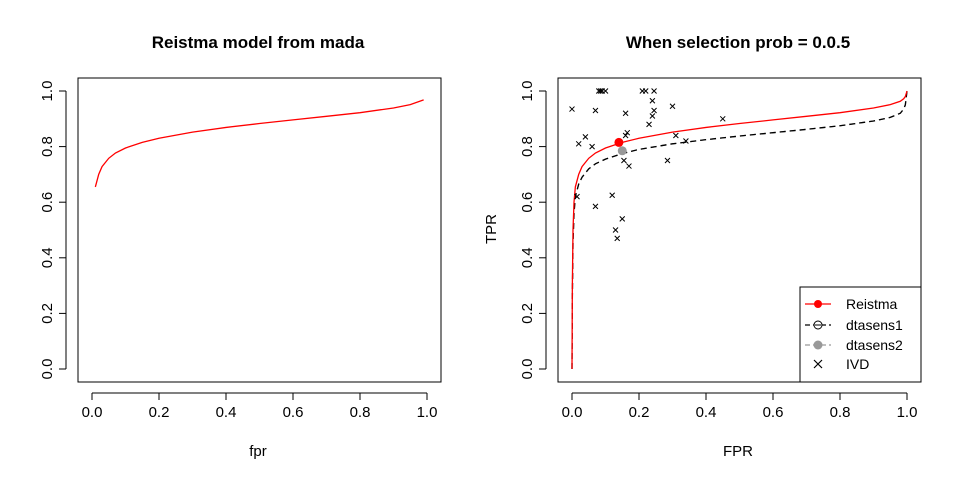 The image size is (960, 485). What do you see at coordinates (572, 412) in the screenshot?
I see `right-x-tick-label: 0.0` at bounding box center [572, 412].